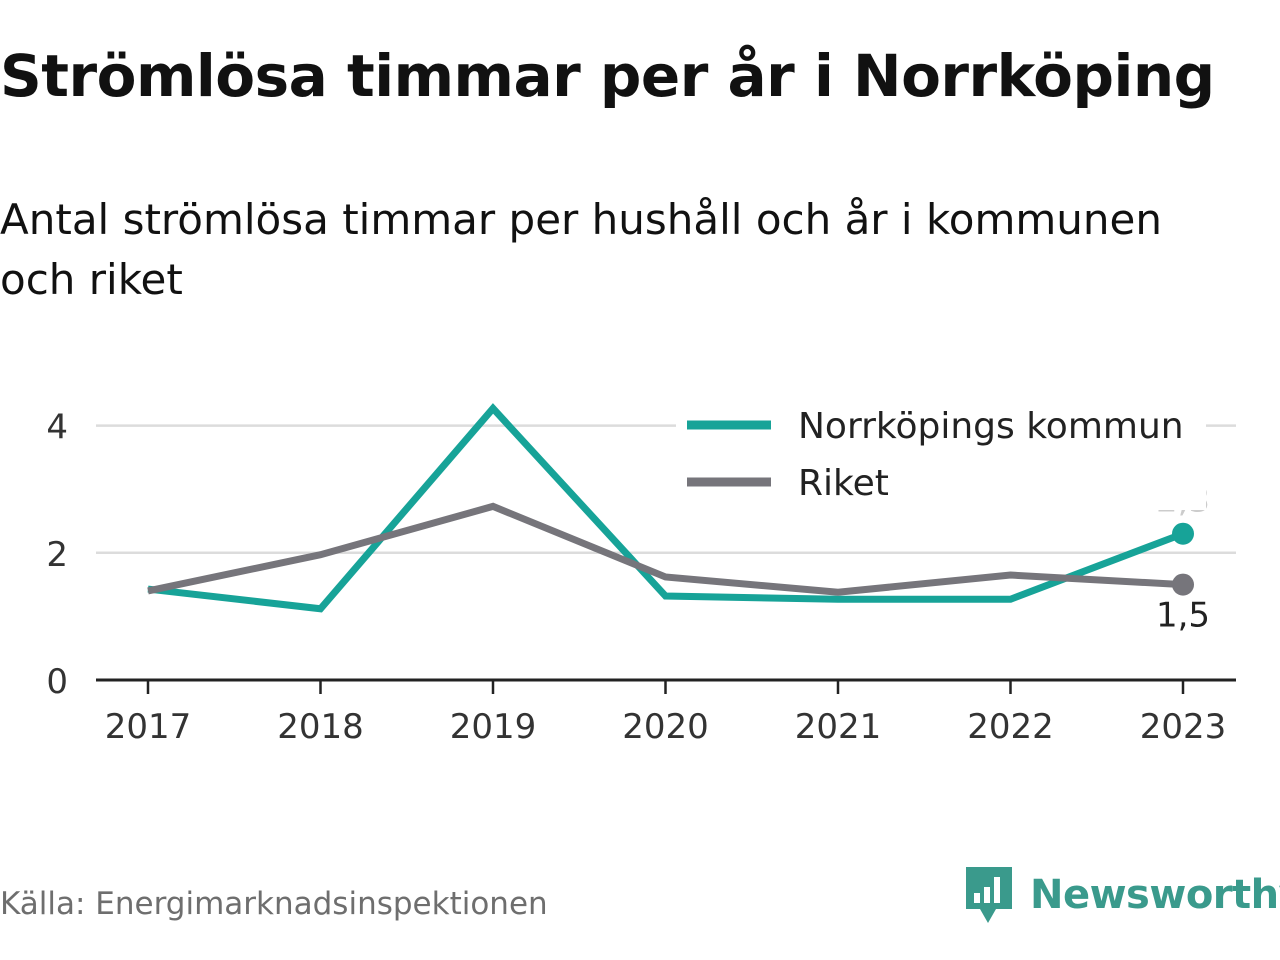 The image size is (1280, 960). What do you see at coordinates (665, 549) in the screenshot?
I see `series-line-riket` at bounding box center [665, 549].